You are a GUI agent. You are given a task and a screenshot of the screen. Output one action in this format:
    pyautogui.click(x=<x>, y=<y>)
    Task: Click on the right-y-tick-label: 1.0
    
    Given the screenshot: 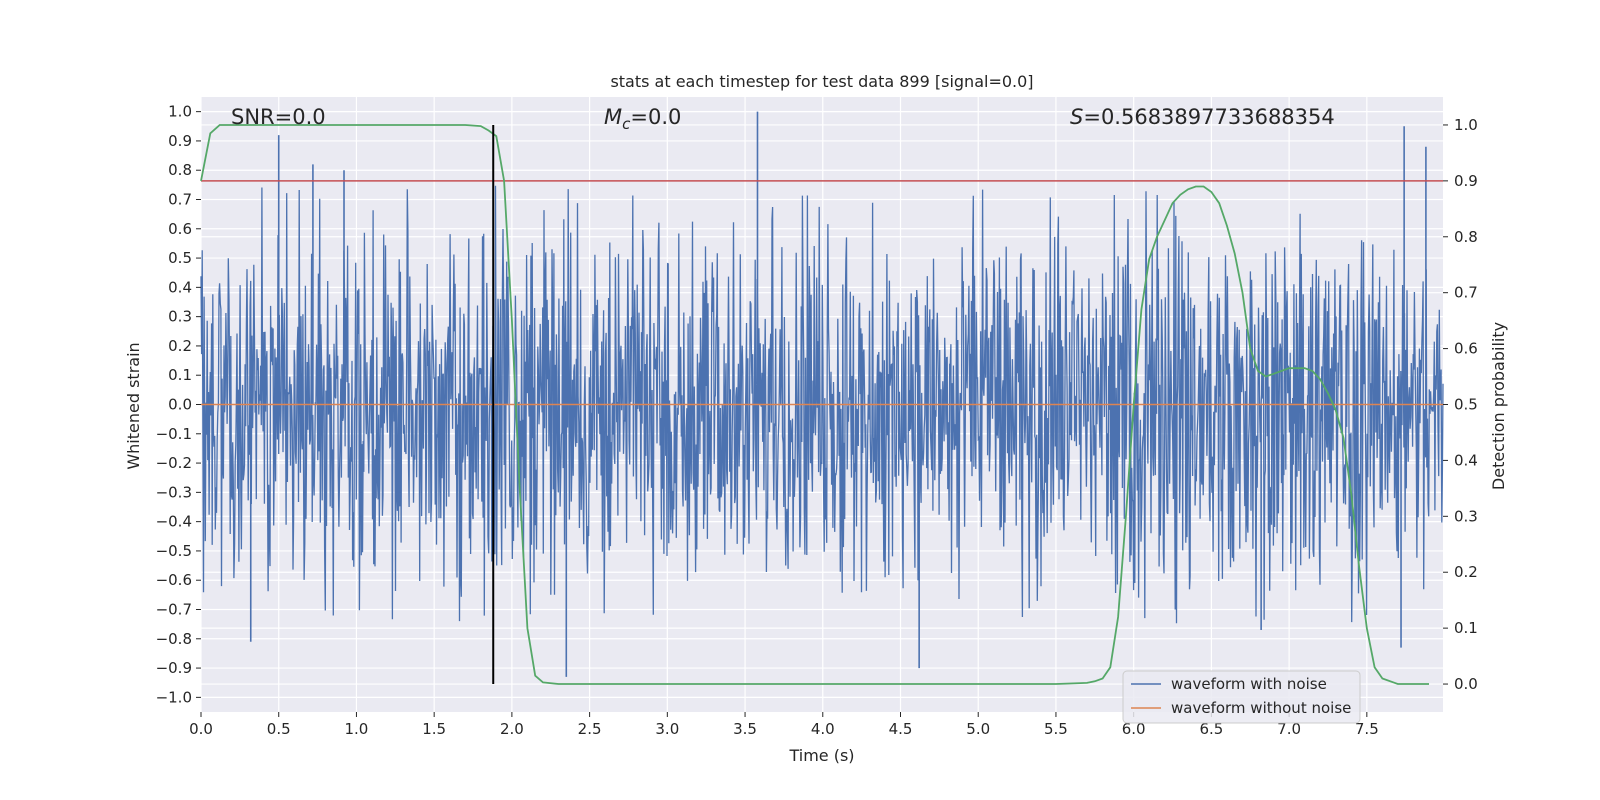 What is the action you would take?
    pyautogui.click(x=1466, y=125)
    